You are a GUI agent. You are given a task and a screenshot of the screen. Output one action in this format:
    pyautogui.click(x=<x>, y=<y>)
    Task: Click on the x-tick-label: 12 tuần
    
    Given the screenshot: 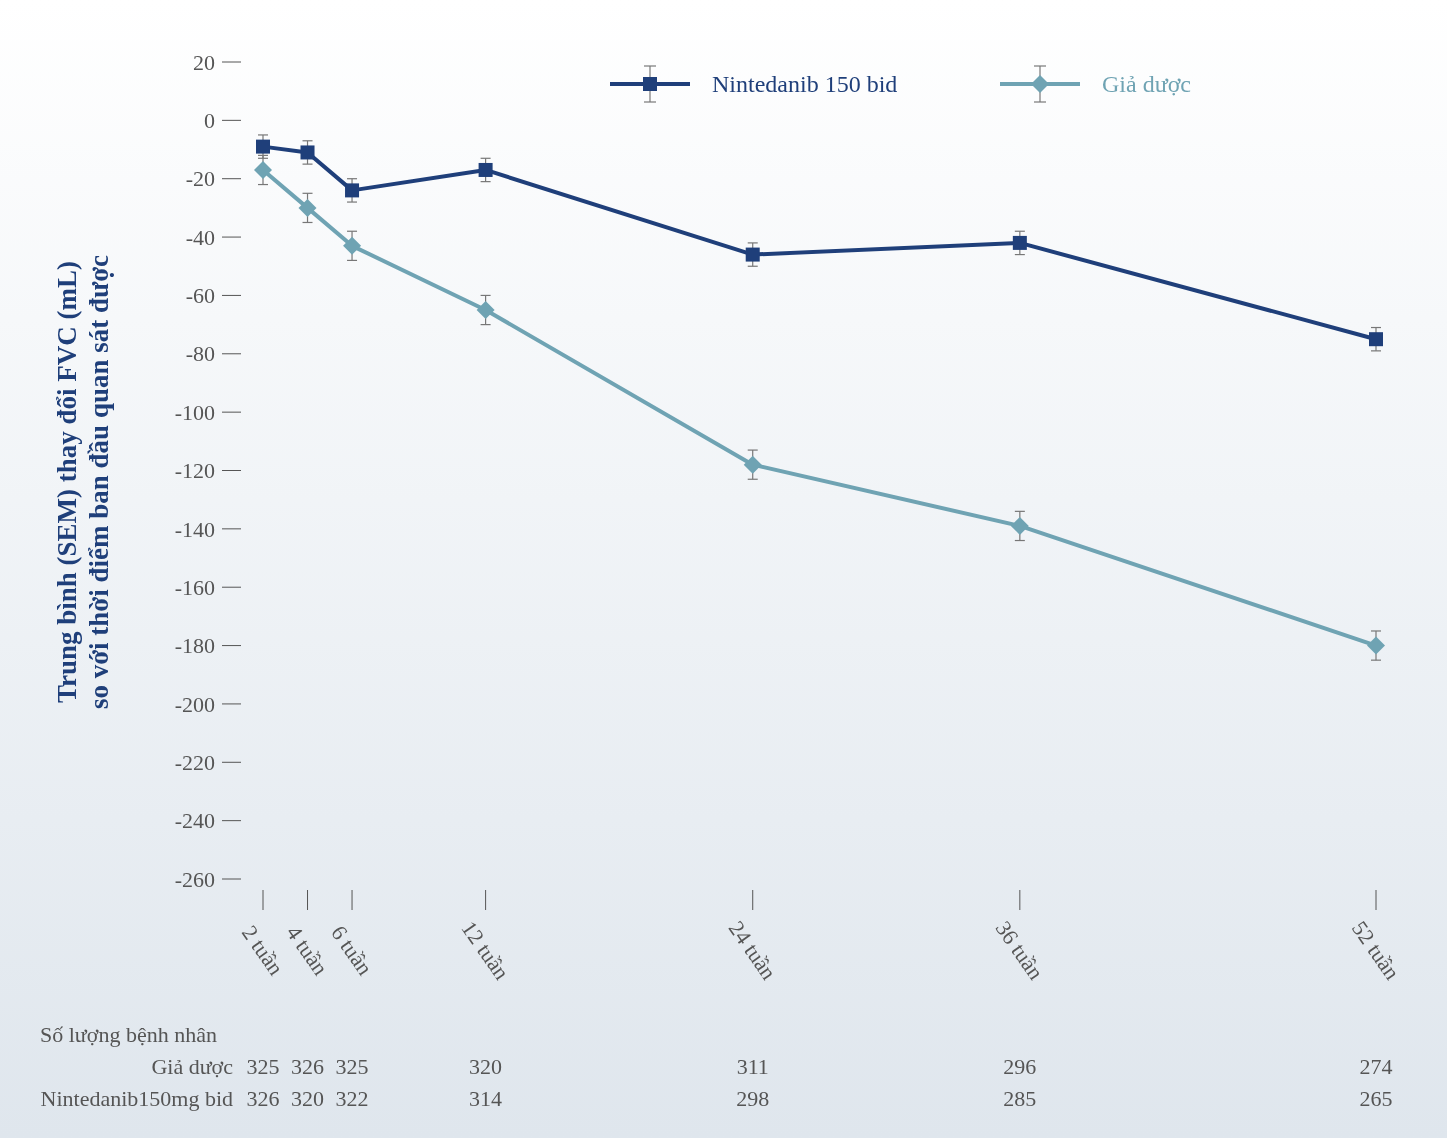 What is the action you would take?
    pyautogui.click(x=485, y=950)
    